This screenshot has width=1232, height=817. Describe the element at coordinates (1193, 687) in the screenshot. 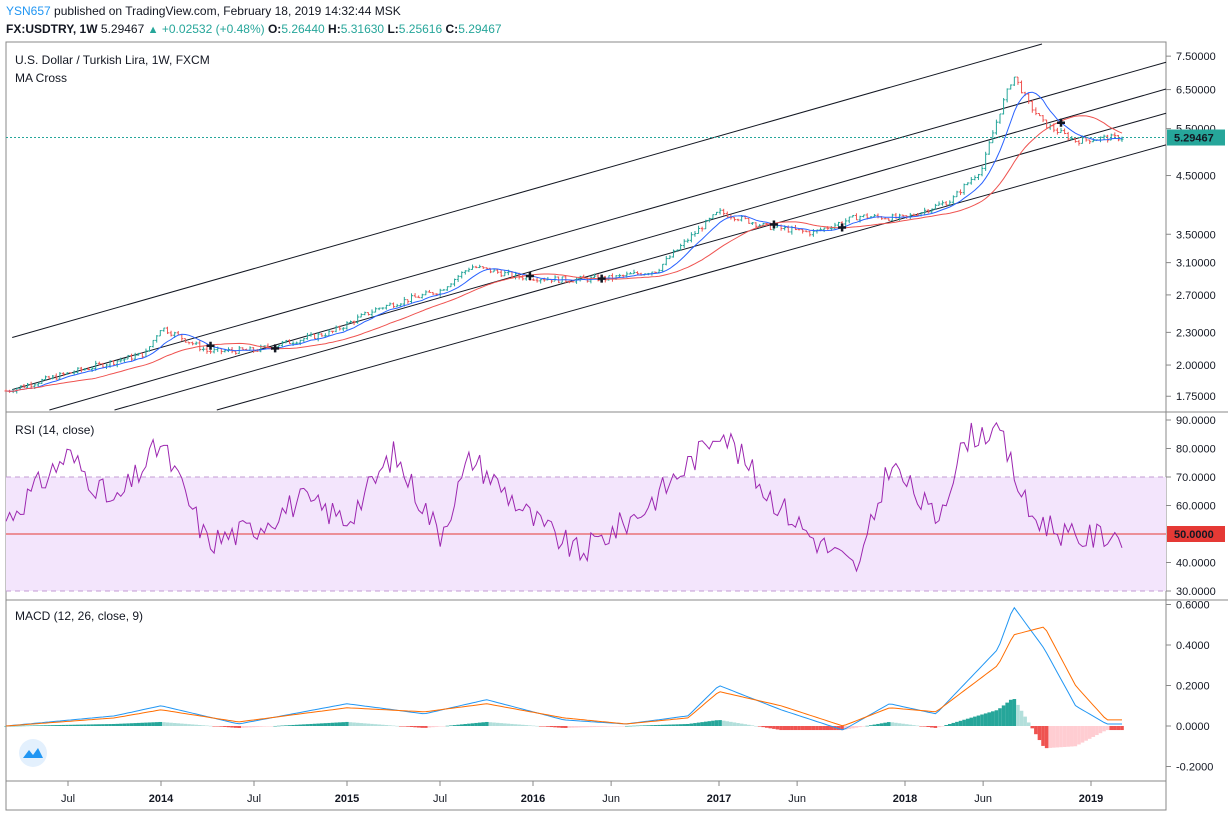

I see `macd-tick-label: 0.2000` at that location.